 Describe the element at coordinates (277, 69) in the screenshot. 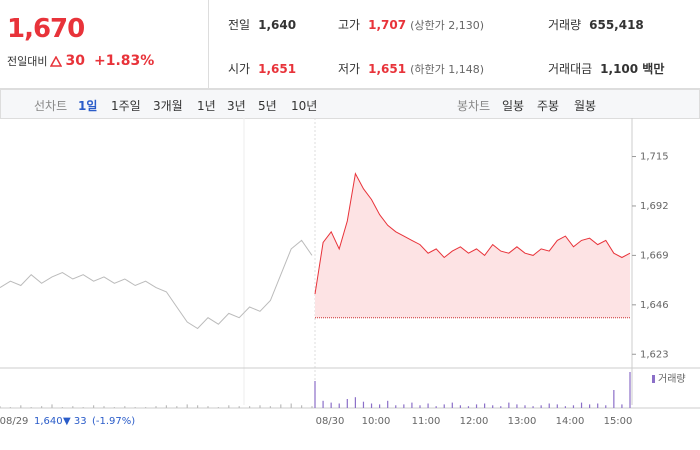

I see `stat-value: 1,651` at that location.